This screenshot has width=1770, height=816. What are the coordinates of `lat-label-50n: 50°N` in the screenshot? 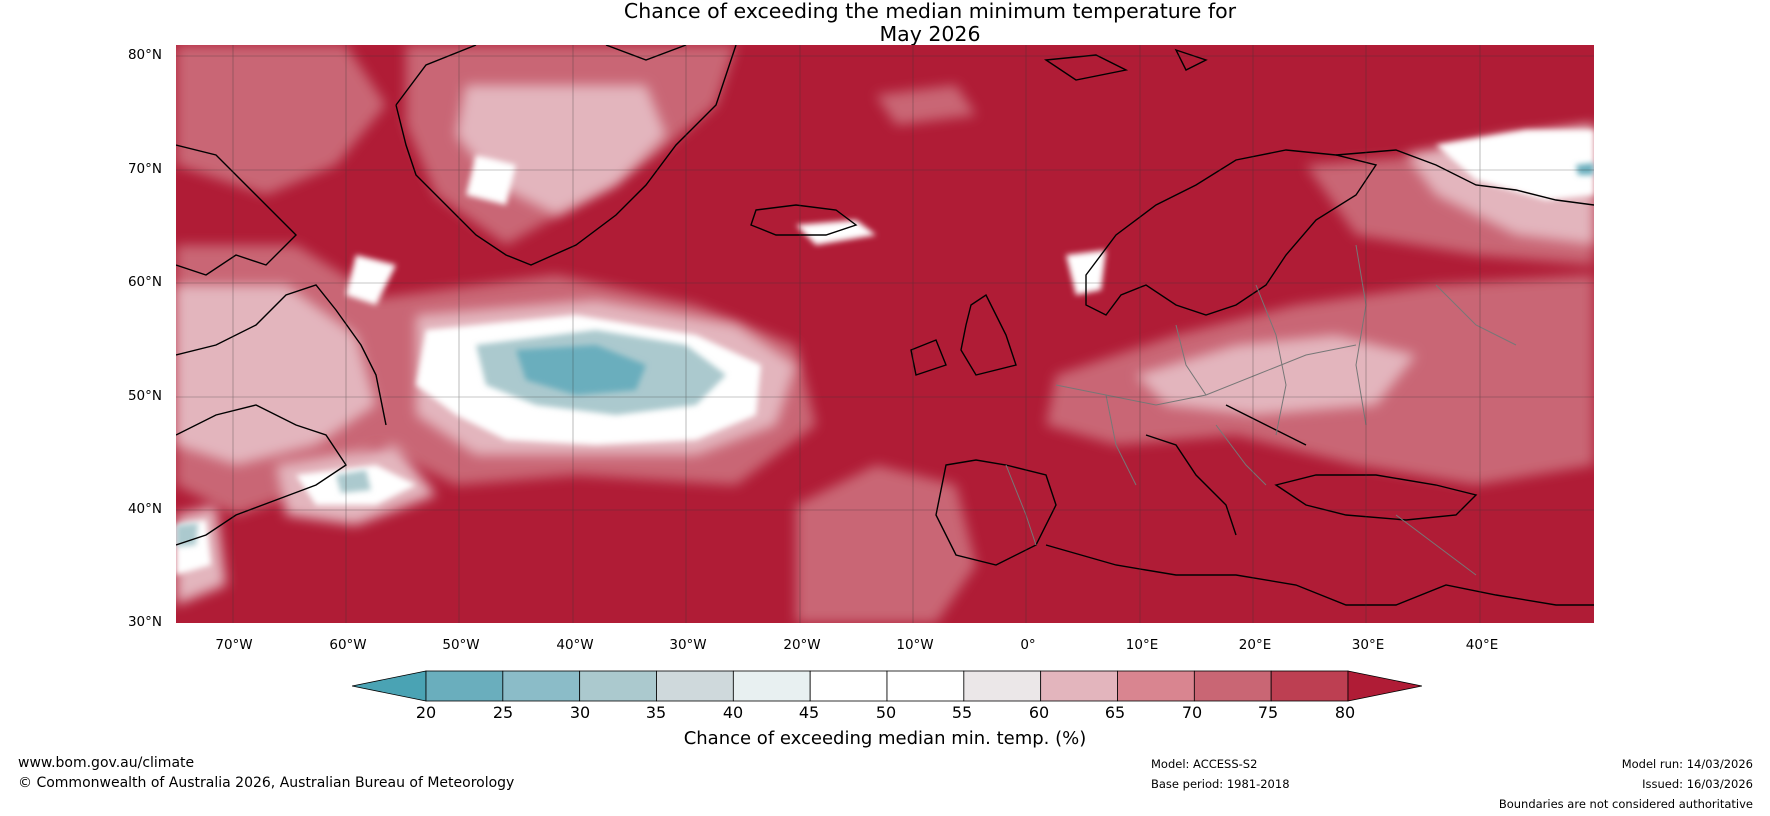 It's located at (144, 396).